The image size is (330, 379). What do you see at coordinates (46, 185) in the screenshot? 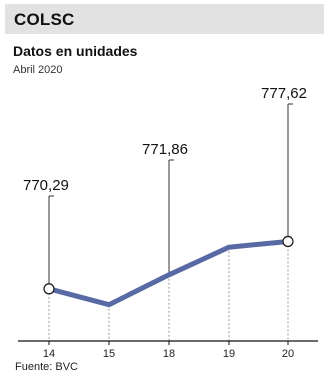
I see `data-label-14: 770,29` at bounding box center [46, 185].